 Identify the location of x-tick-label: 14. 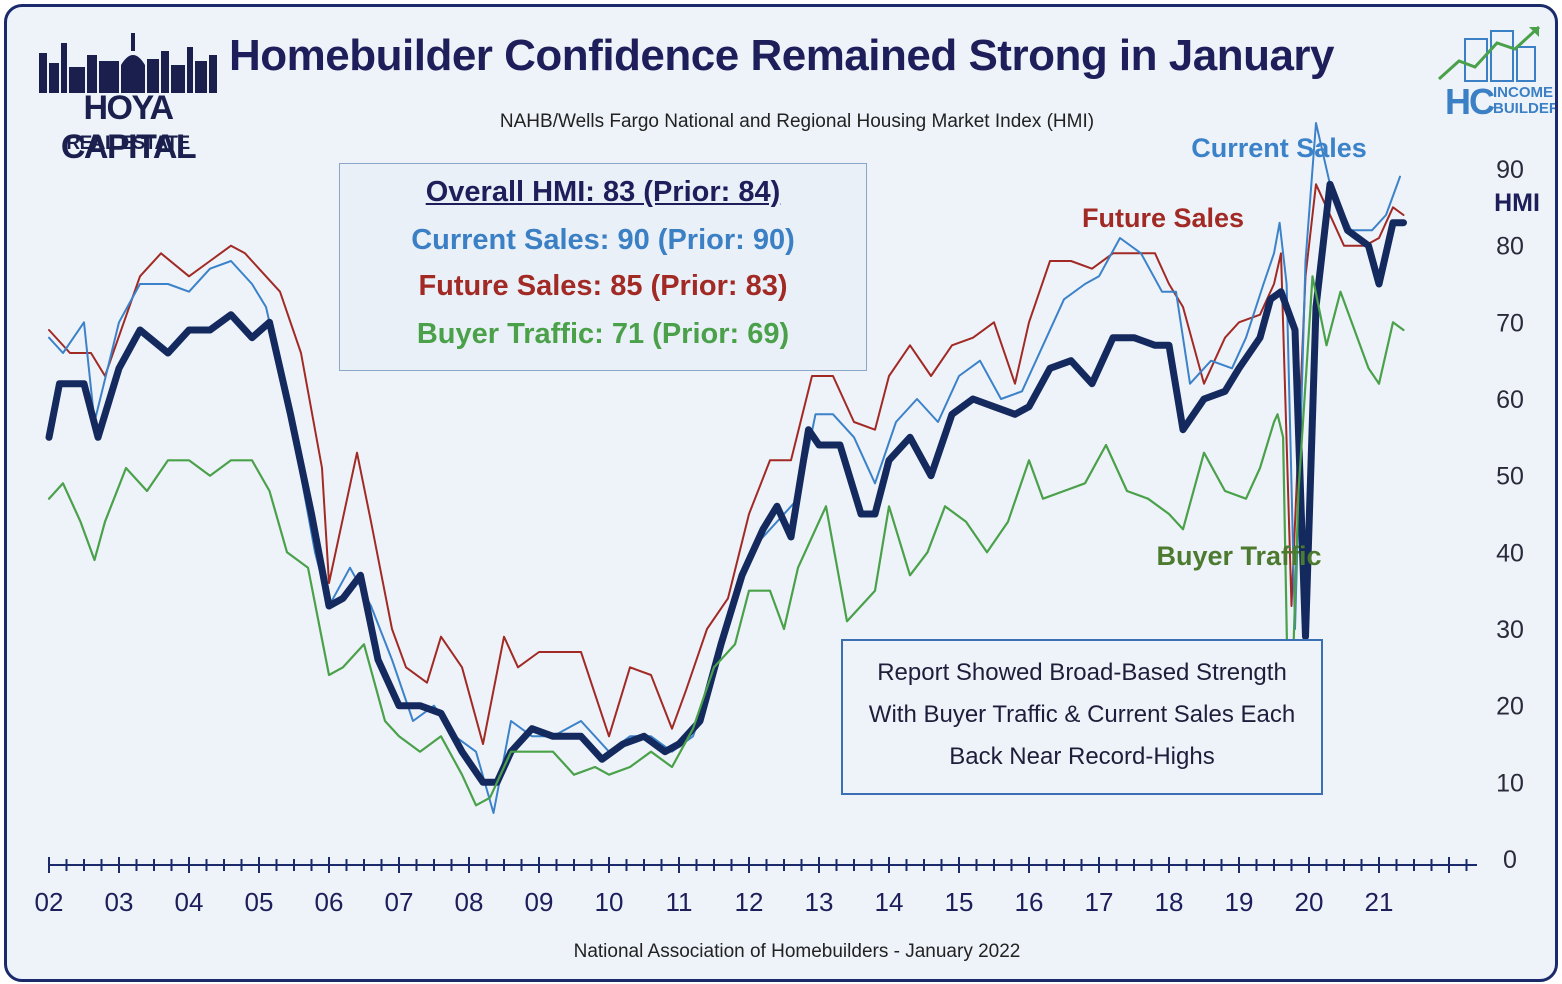
(889, 902).